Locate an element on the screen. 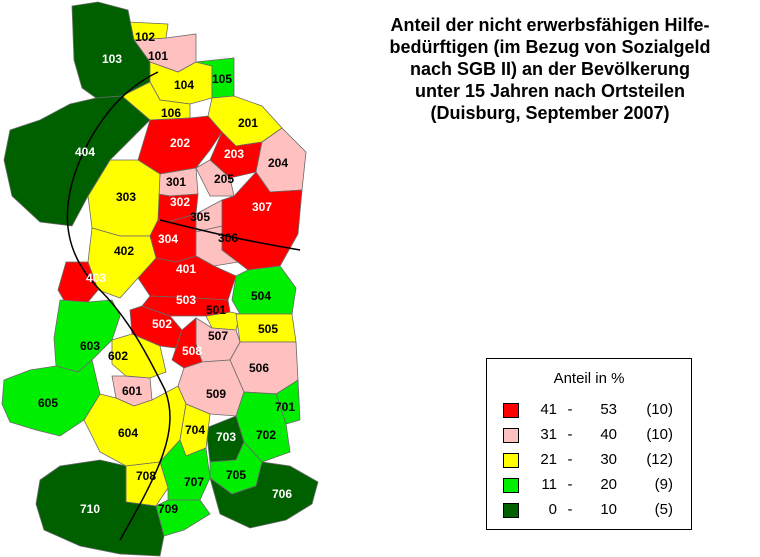  district-label-105: 105 is located at coordinates (222, 79).